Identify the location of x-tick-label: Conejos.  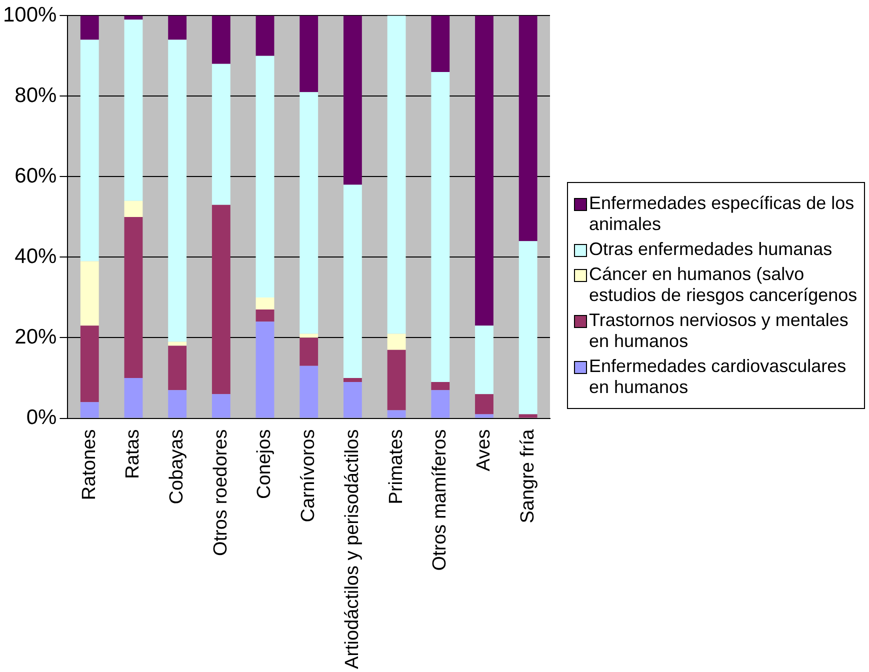
(265, 464).